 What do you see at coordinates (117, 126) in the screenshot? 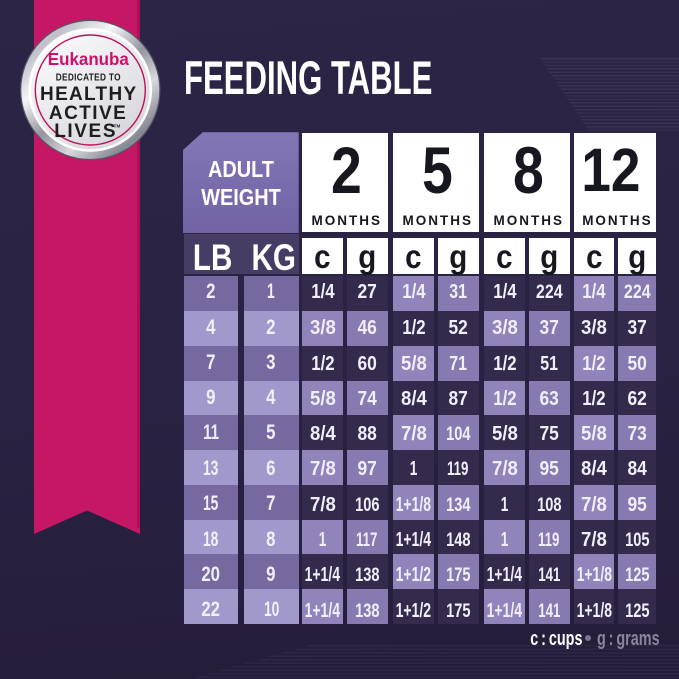
I see `svg-text: TM` at bounding box center [117, 126].